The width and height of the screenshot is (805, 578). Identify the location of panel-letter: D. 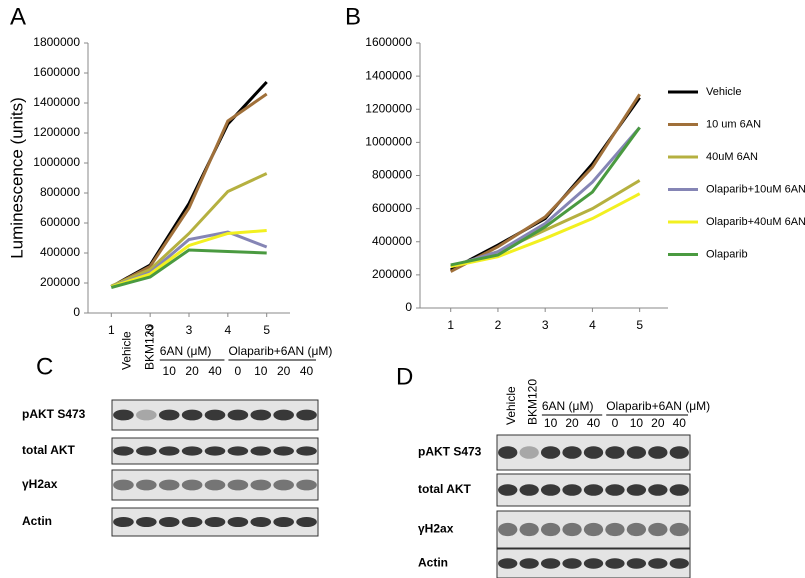
(404, 376).